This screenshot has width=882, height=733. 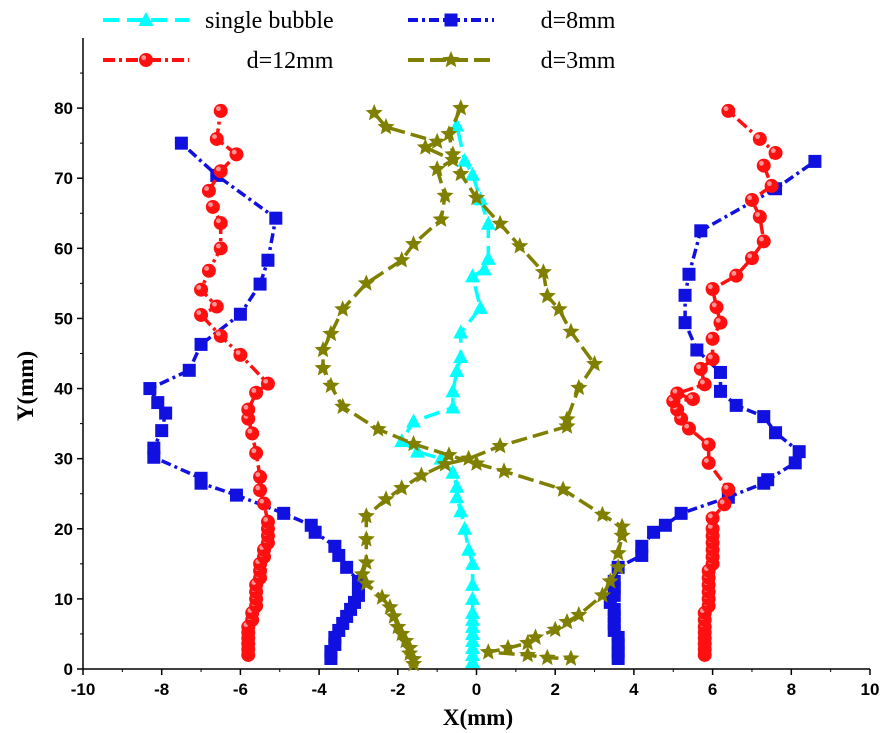 I want to click on y-tick-label: 40, so click(x=63, y=389).